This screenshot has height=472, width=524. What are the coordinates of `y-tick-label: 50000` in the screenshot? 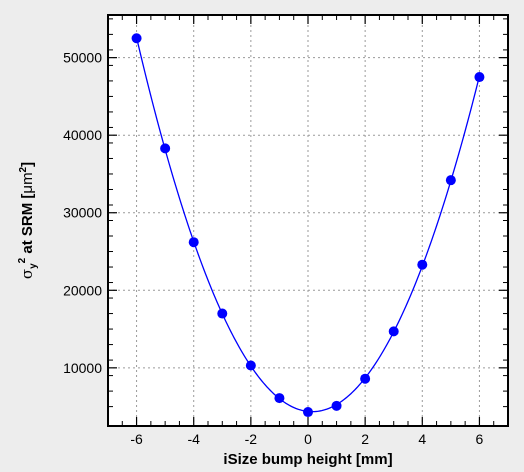 It's located at (82, 58).